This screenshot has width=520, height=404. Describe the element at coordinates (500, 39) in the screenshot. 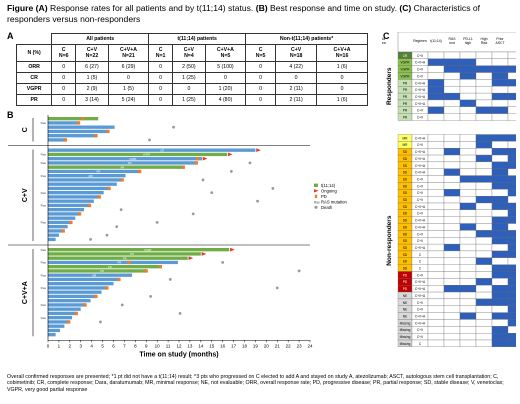

I see `grid-column-header: Prior` at that location.